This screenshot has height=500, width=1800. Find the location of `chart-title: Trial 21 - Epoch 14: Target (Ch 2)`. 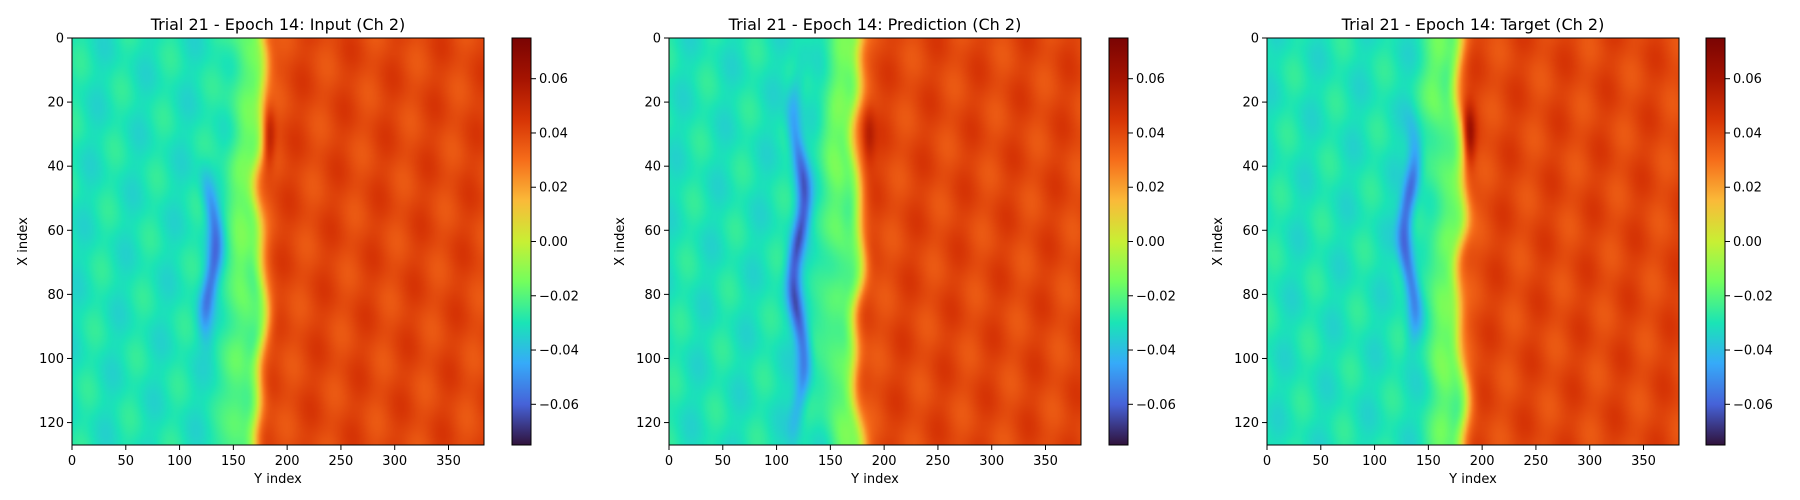

chart-title: Trial 21 - Epoch 14: Target (Ch 2) is located at coordinates (1473, 24).